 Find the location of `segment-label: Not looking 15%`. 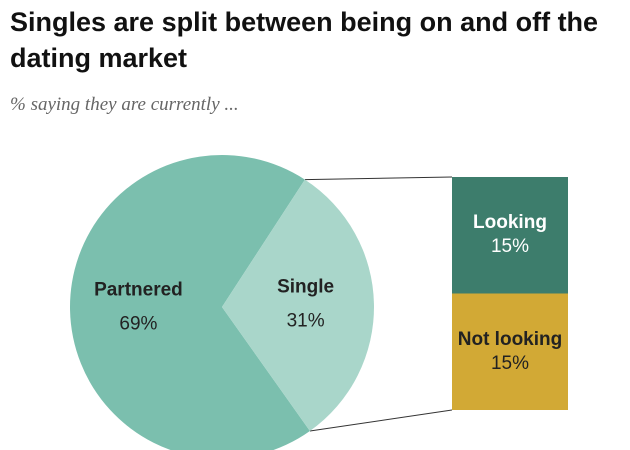

segment-label: Not looking 15% is located at coordinates (510, 352).